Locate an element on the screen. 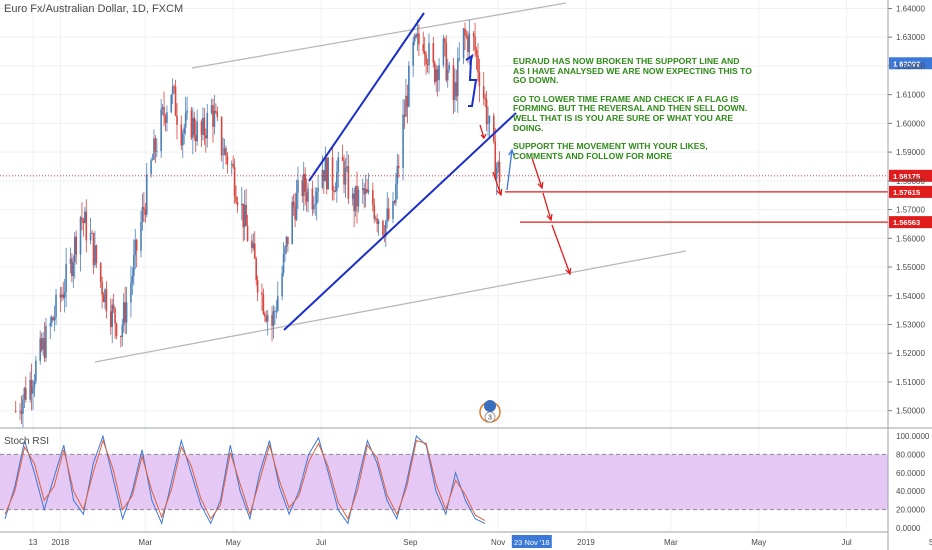  time-tick-label: 2019 is located at coordinates (586, 542).